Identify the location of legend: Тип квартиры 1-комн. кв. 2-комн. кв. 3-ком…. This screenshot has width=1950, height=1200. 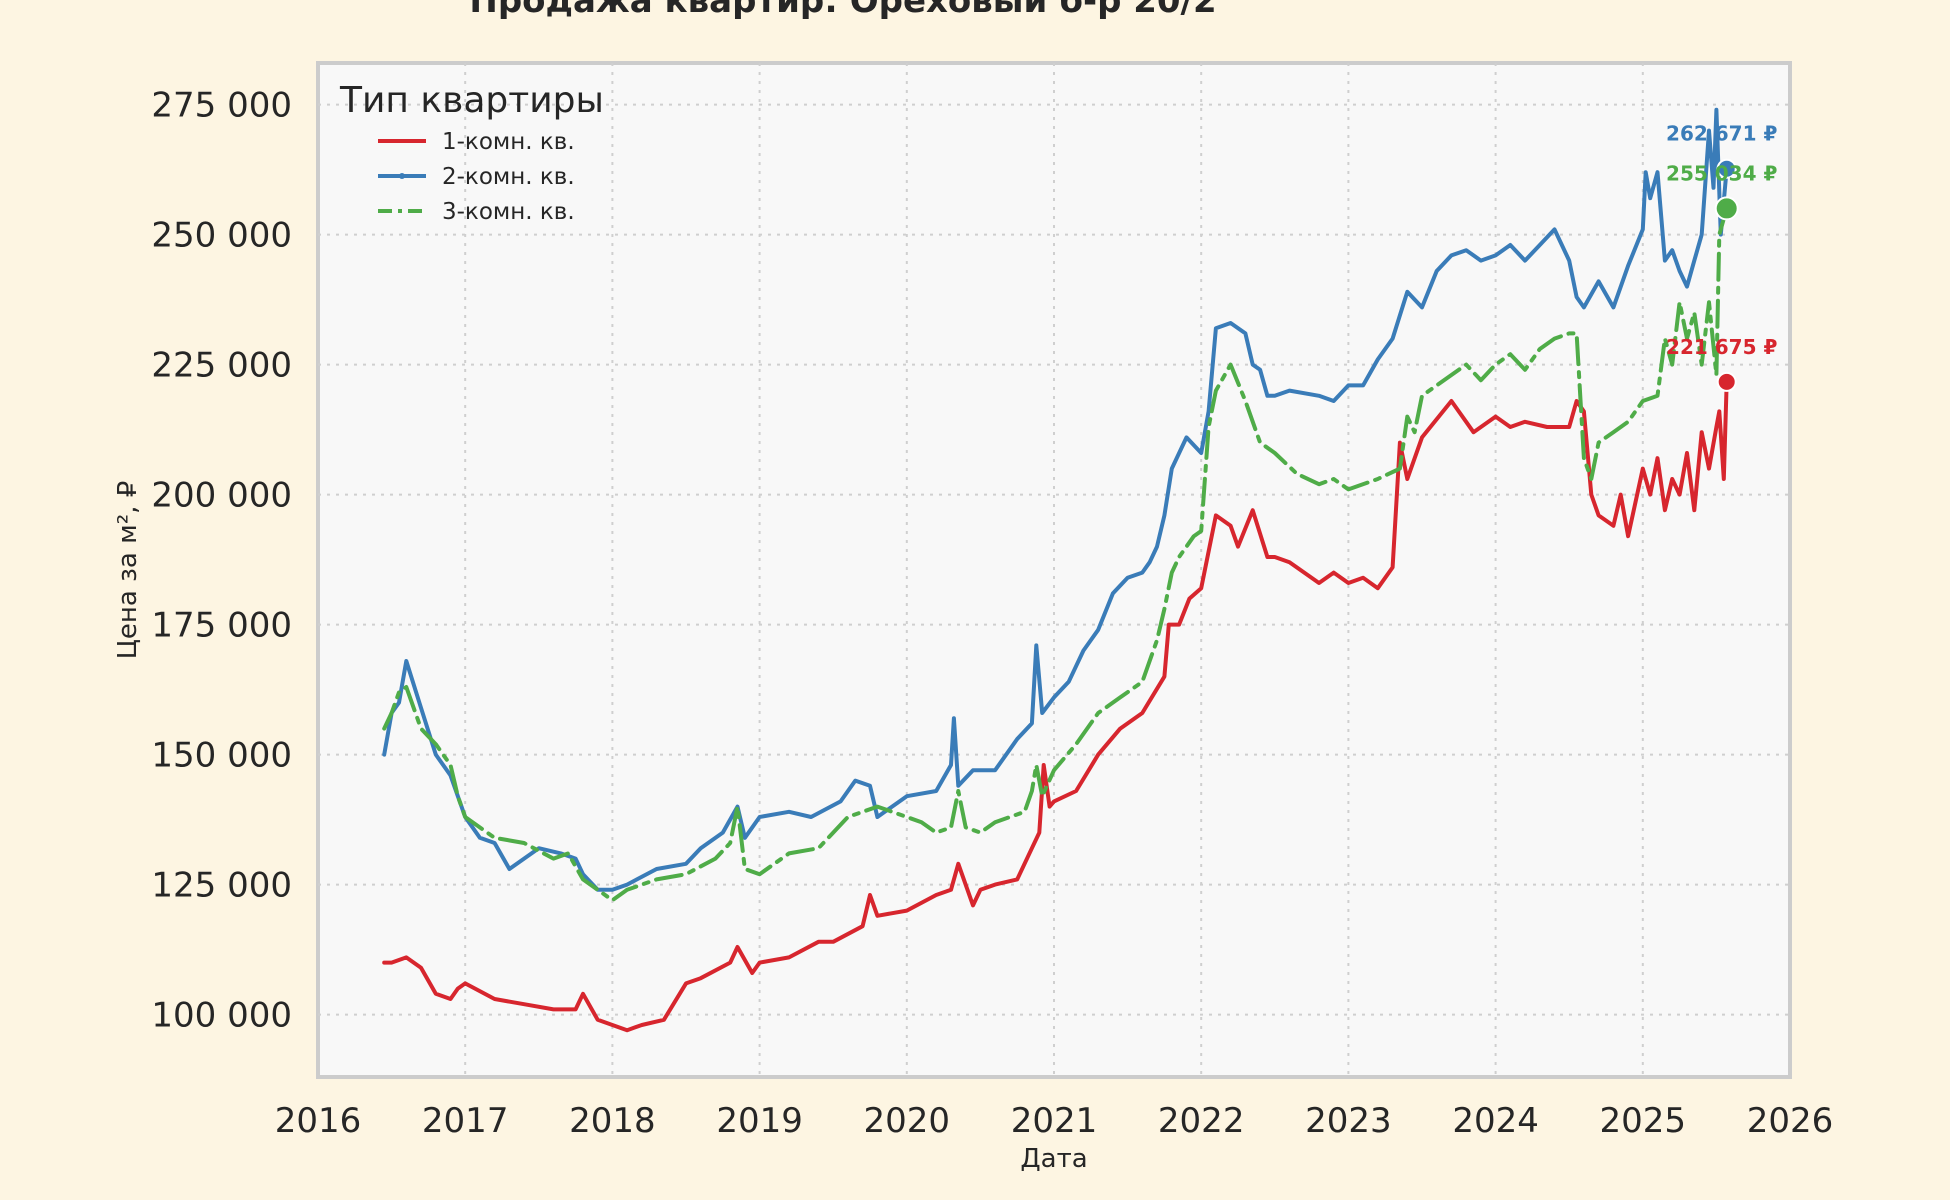
(471, 152).